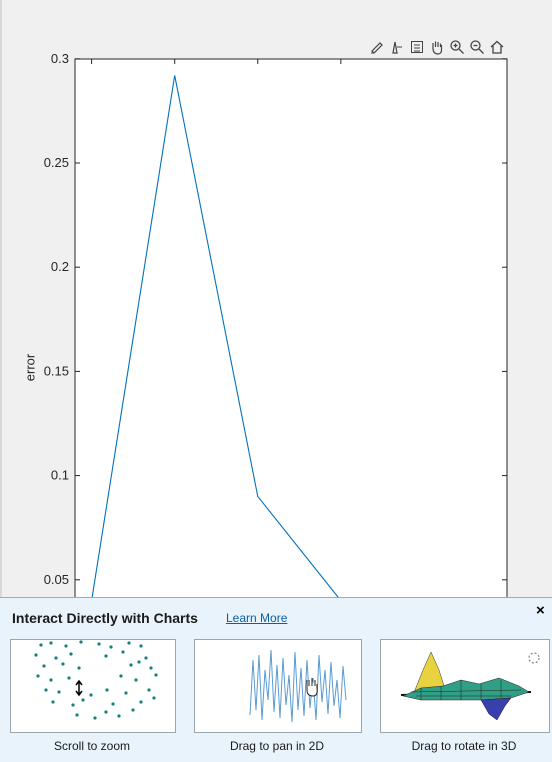  What do you see at coordinates (95, 679) in the screenshot?
I see `scatter-dots` at bounding box center [95, 679].